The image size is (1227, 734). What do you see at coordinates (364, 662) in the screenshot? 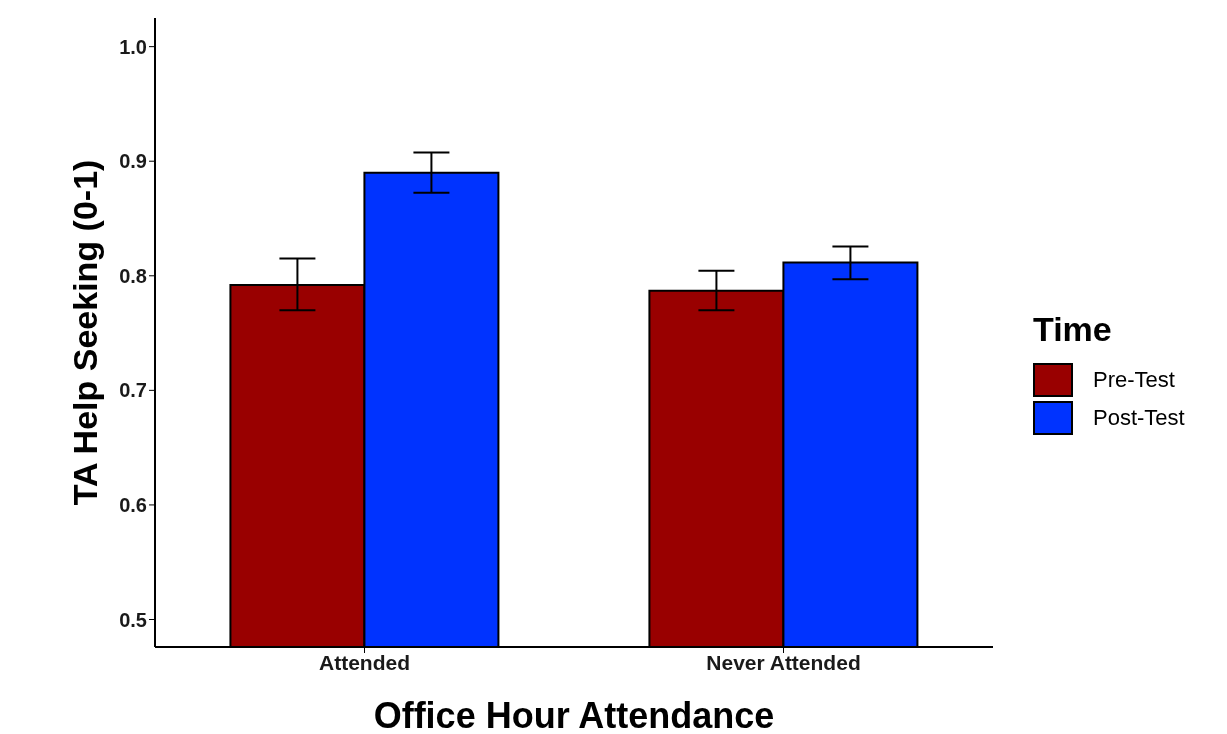
I see `x-tick-label: Attended` at bounding box center [364, 662].